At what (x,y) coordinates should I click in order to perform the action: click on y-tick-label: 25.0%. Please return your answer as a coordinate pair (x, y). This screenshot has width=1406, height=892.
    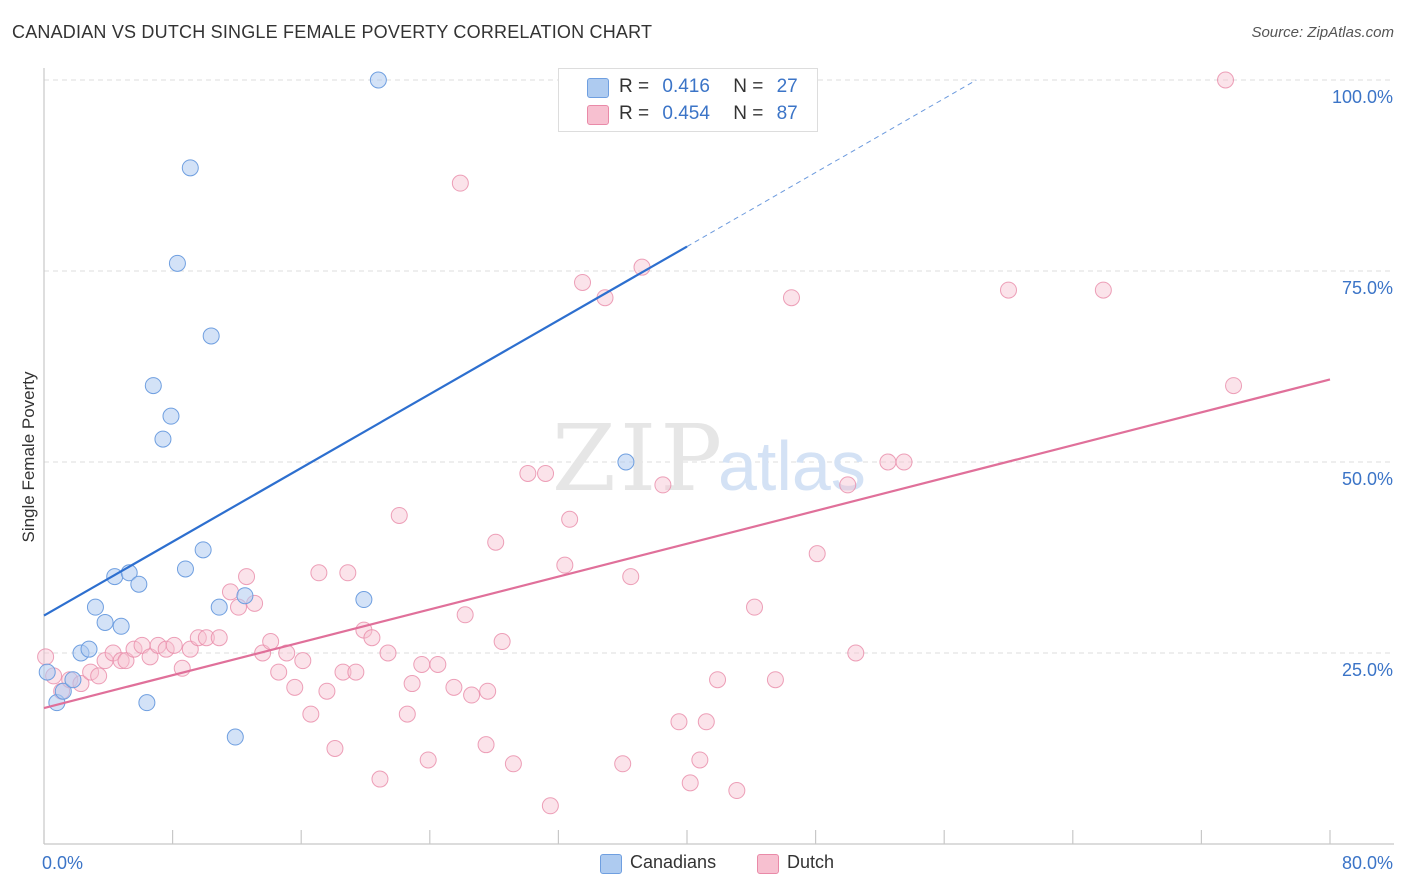
    Looking at the image, I should click on (1367, 670).